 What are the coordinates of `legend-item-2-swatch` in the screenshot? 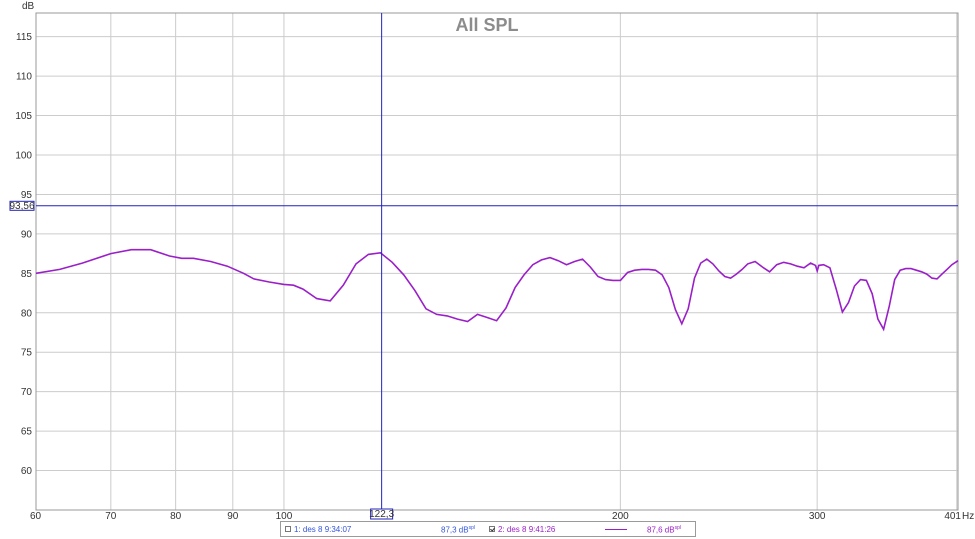 It's located at (616, 529).